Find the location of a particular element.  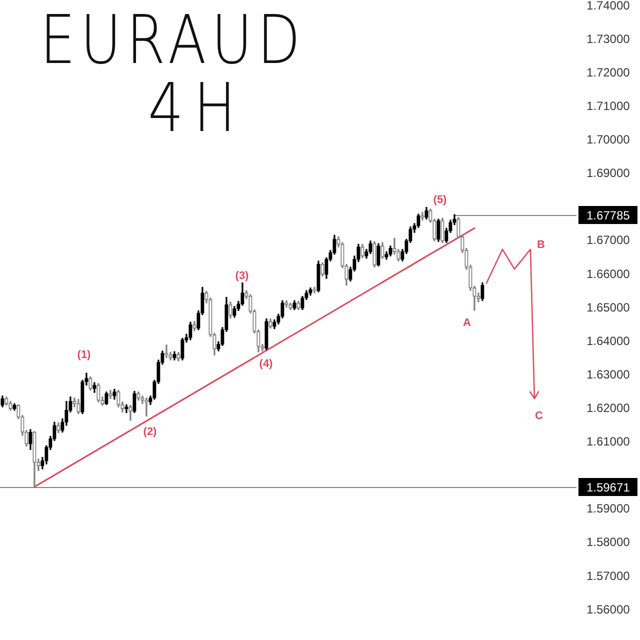

y-tick-label: 1.66000 is located at coordinates (608, 273).